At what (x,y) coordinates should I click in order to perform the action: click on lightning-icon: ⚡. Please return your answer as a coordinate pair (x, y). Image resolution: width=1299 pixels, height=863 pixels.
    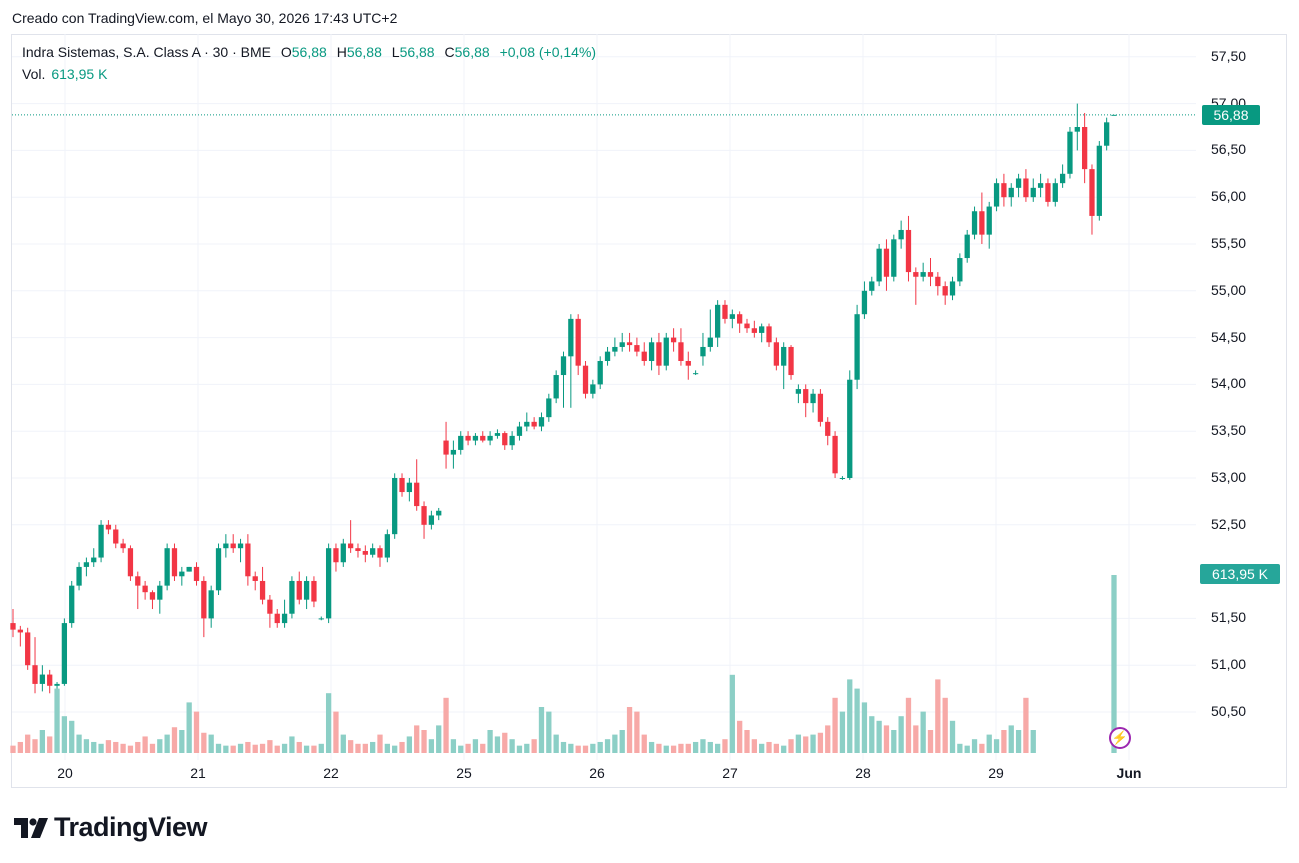
    Looking at the image, I should click on (1120, 738).